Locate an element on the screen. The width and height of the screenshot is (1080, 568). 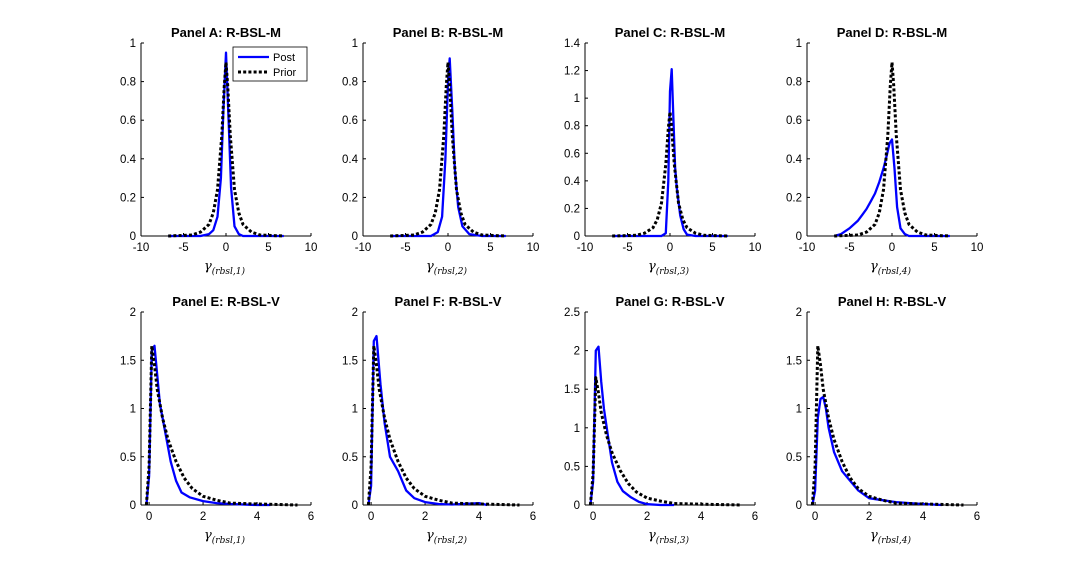
x-axis-label: γ(rbsl,4) is located at coordinates (890, 268).